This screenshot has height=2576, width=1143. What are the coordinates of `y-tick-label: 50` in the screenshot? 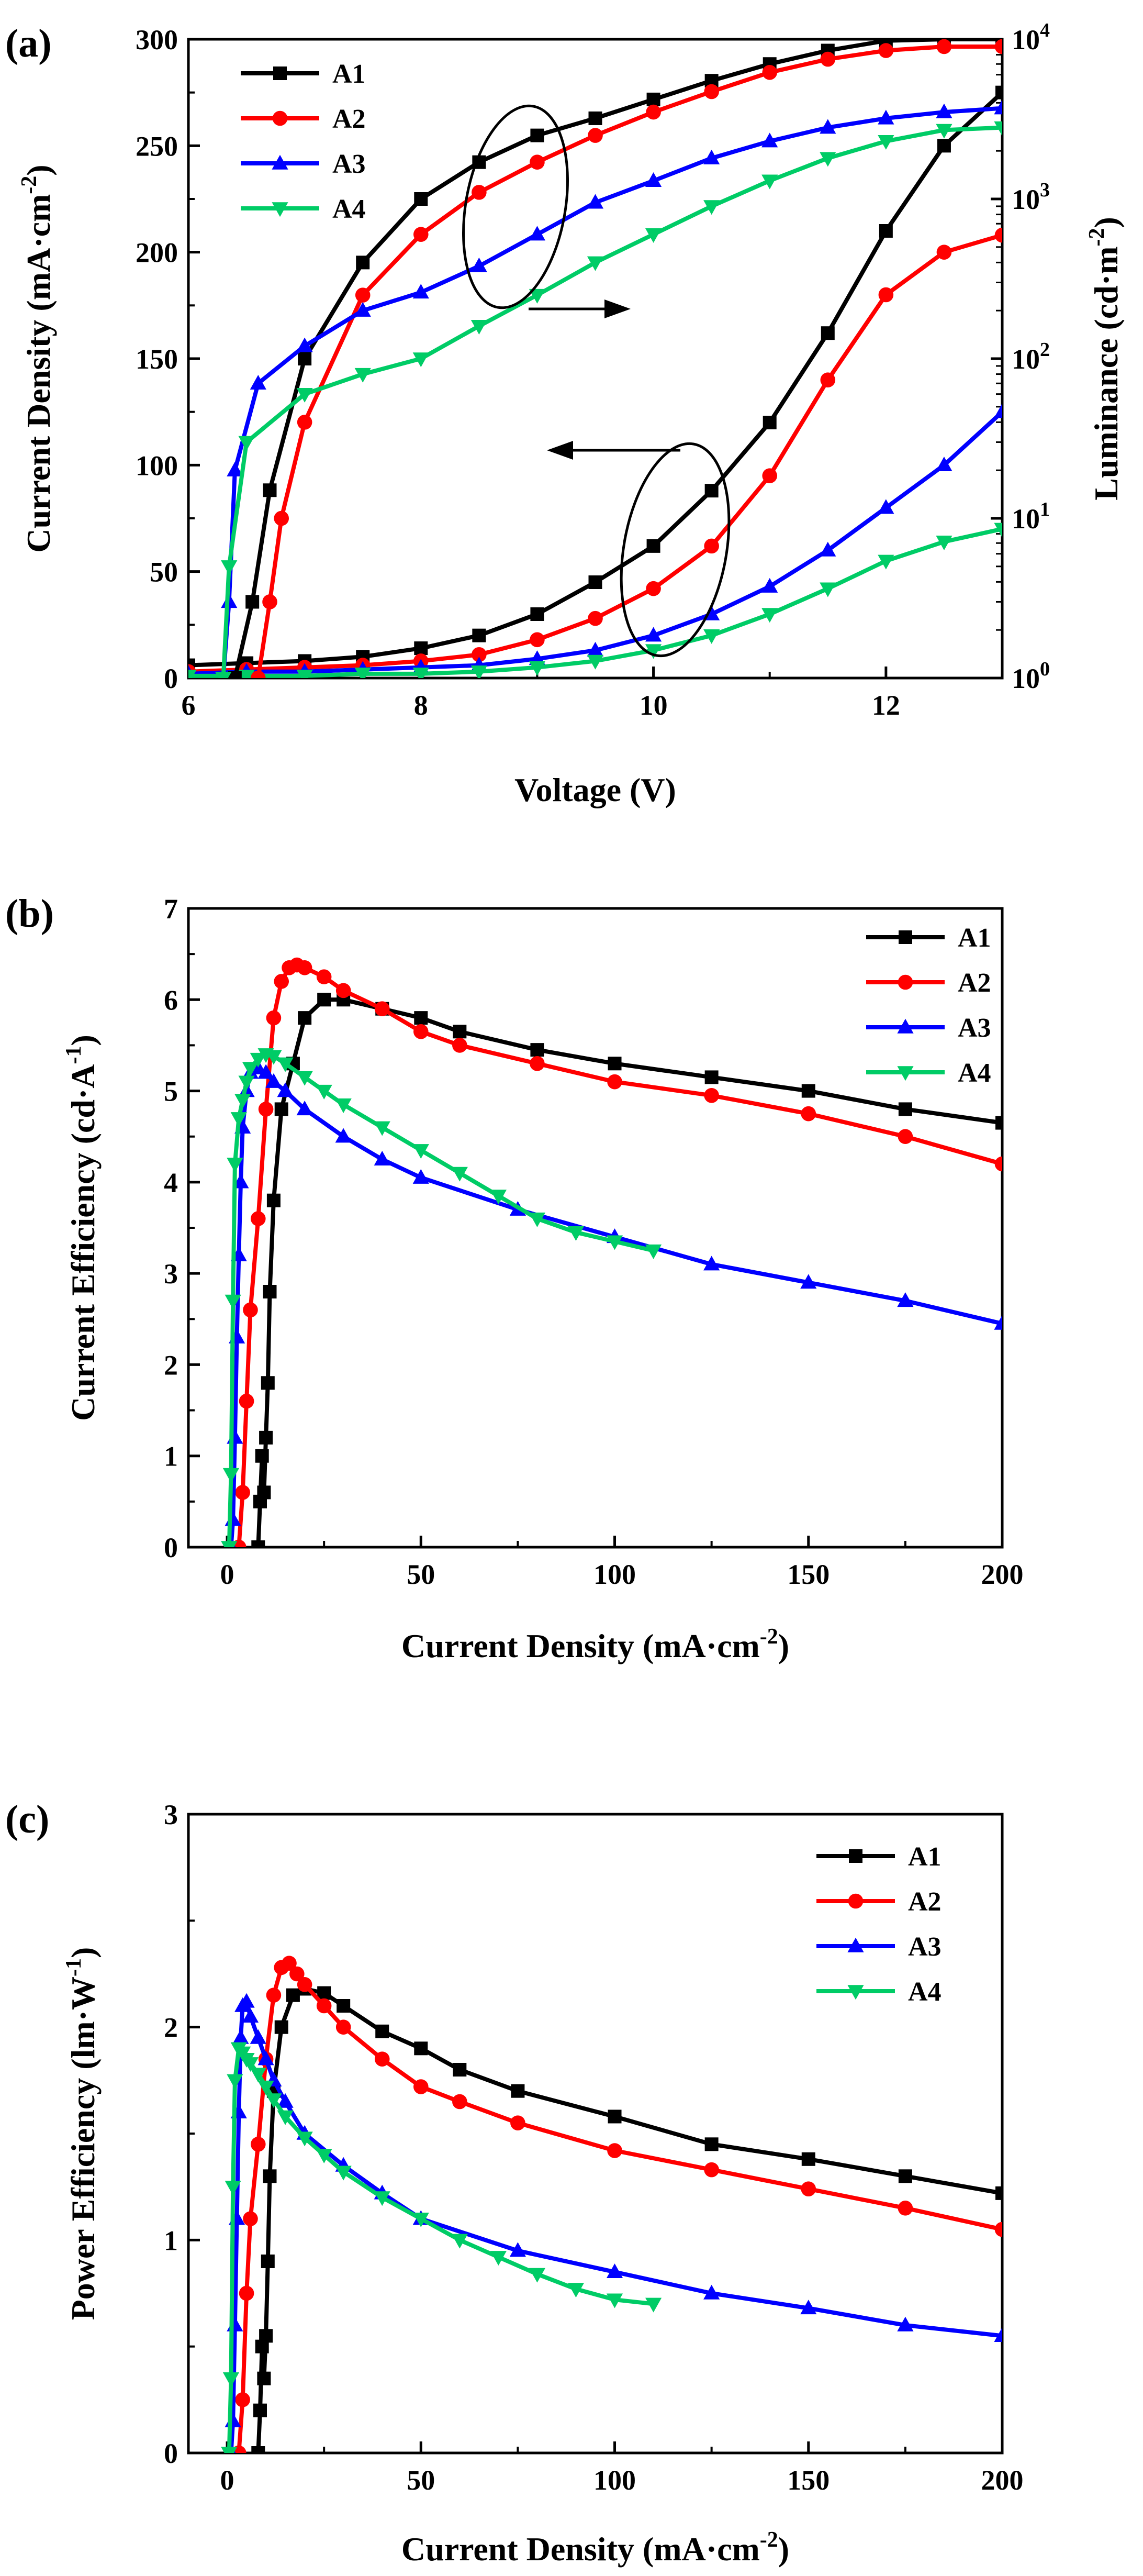 It's located at (164, 572).